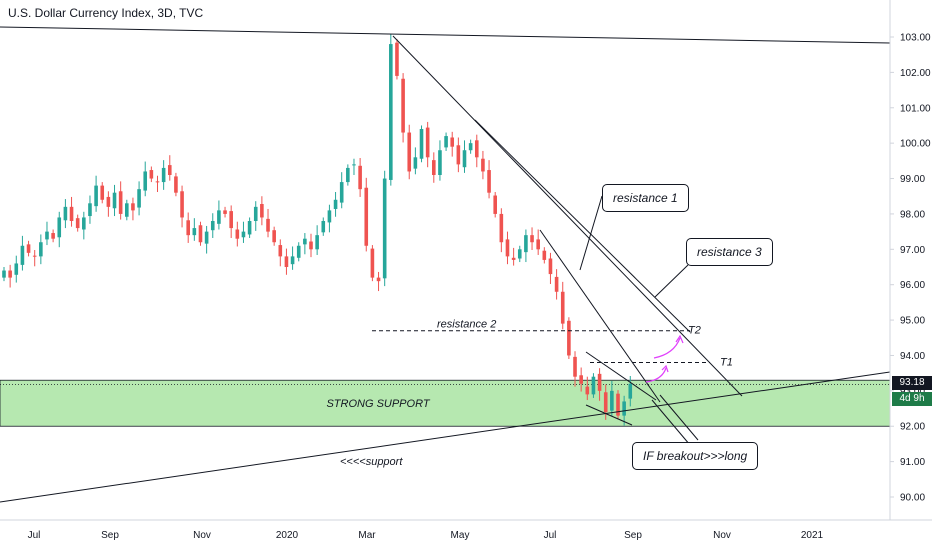 This screenshot has height=550, width=932. I want to click on x-tick-label: 2020, so click(287, 535).